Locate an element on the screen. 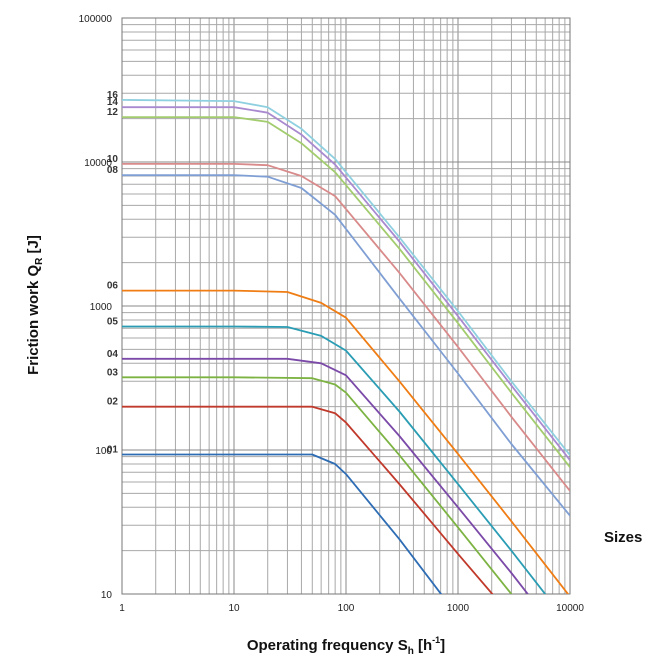 Image resolution: width=654 pixels, height=664 pixels. size-label-01: 01 is located at coordinates (113, 450).